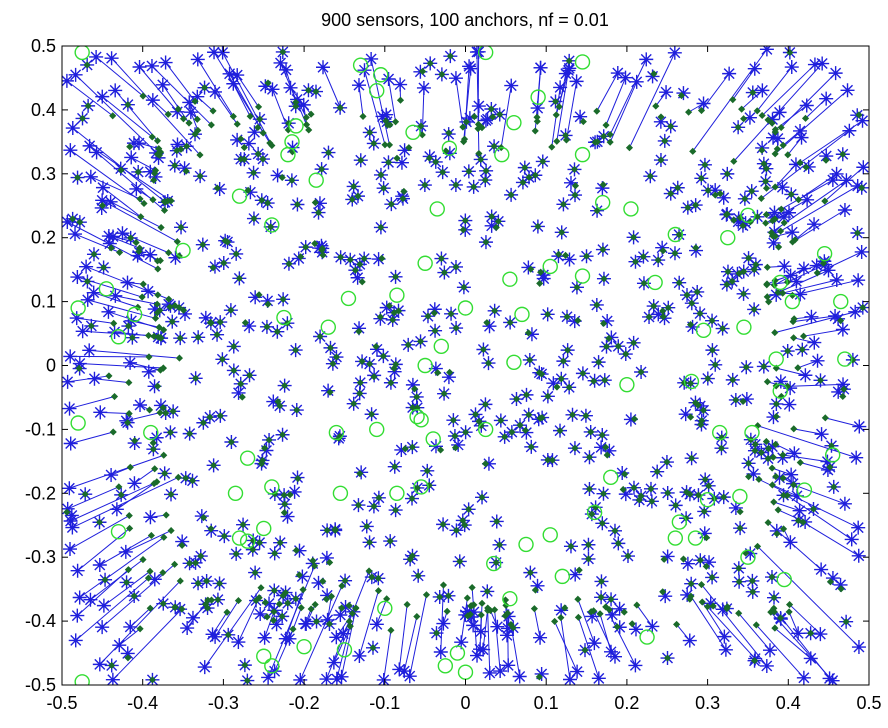 Image resolution: width=888 pixels, height=728 pixels. What do you see at coordinates (465, 703) in the screenshot?
I see `x-tick-label: 0` at bounding box center [465, 703].